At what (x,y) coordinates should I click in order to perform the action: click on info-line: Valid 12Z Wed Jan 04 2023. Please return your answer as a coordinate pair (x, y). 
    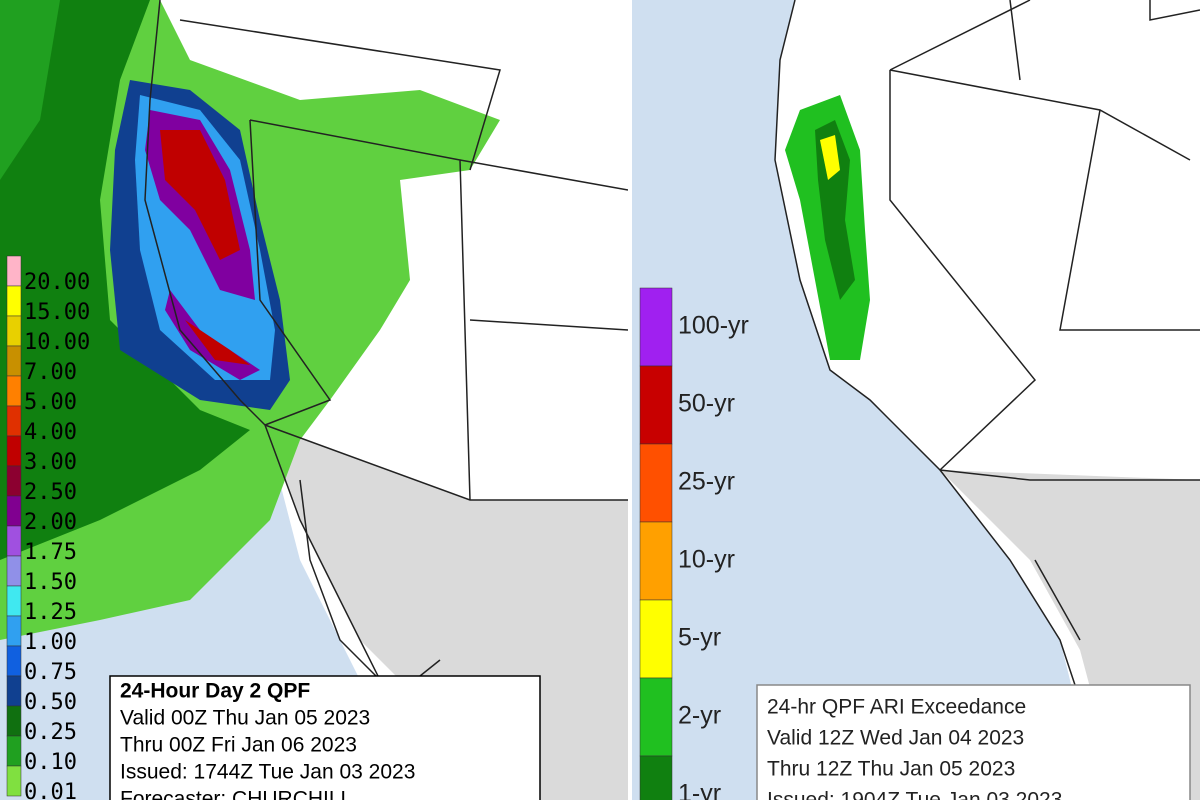
    Looking at the image, I should click on (895, 738).